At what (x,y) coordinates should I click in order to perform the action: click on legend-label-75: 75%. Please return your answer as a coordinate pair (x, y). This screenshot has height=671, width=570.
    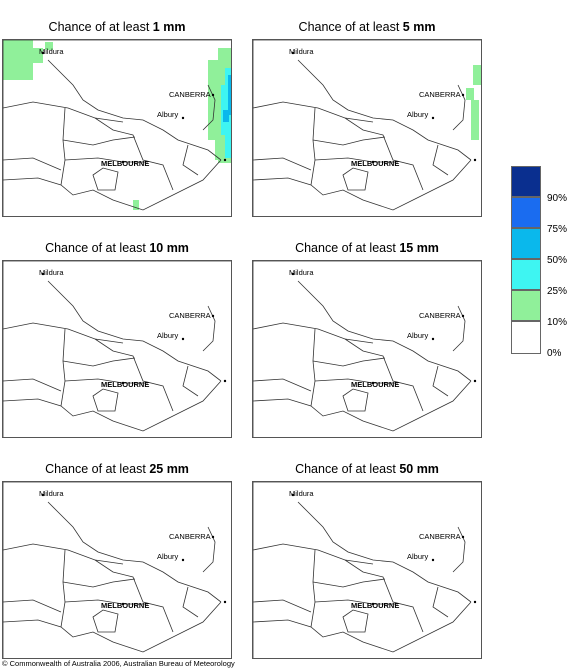
    Looking at the image, I should click on (557, 229).